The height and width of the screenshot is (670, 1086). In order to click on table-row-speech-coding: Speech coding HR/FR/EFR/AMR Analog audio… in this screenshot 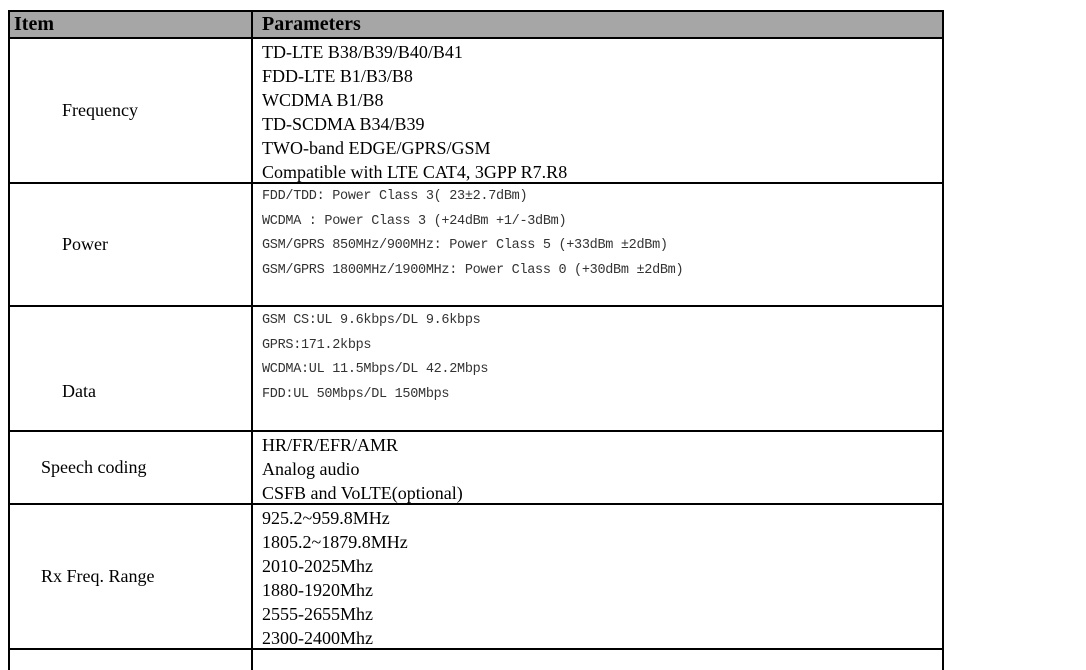, I will do `click(476, 468)`.